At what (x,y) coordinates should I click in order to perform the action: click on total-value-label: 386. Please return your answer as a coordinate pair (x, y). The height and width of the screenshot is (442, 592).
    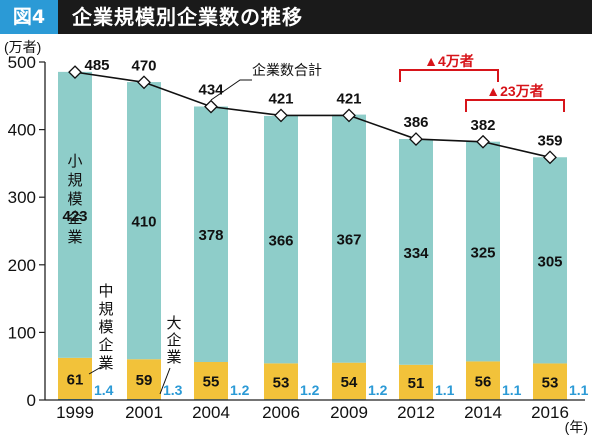
    Looking at the image, I should click on (415, 122).